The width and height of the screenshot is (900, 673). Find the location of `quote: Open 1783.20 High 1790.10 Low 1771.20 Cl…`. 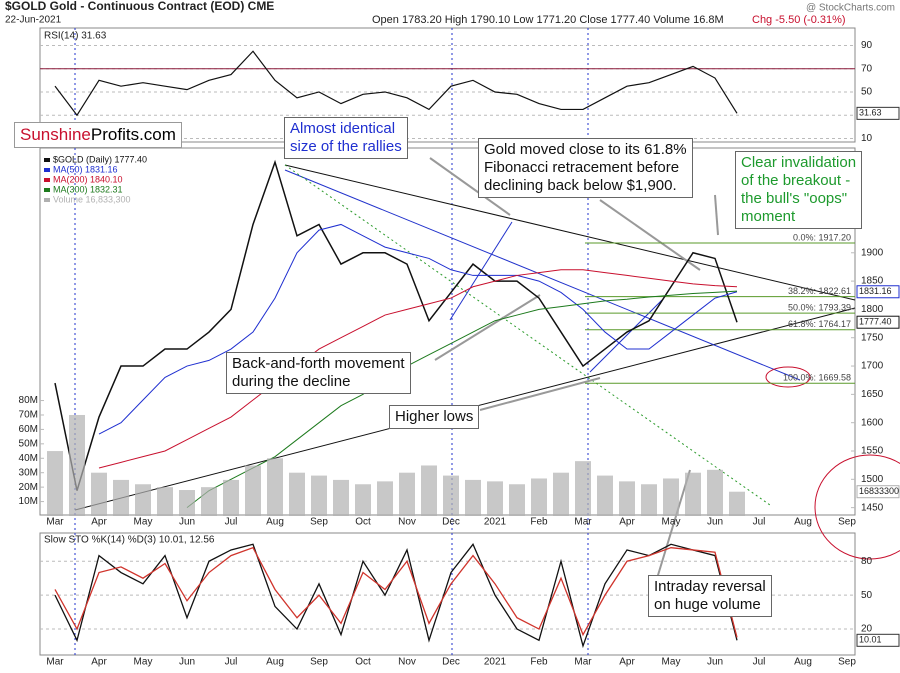

quote: Open 1783.20 High 1790.10 Low 1771.20 Cl… is located at coordinates (548, 20).